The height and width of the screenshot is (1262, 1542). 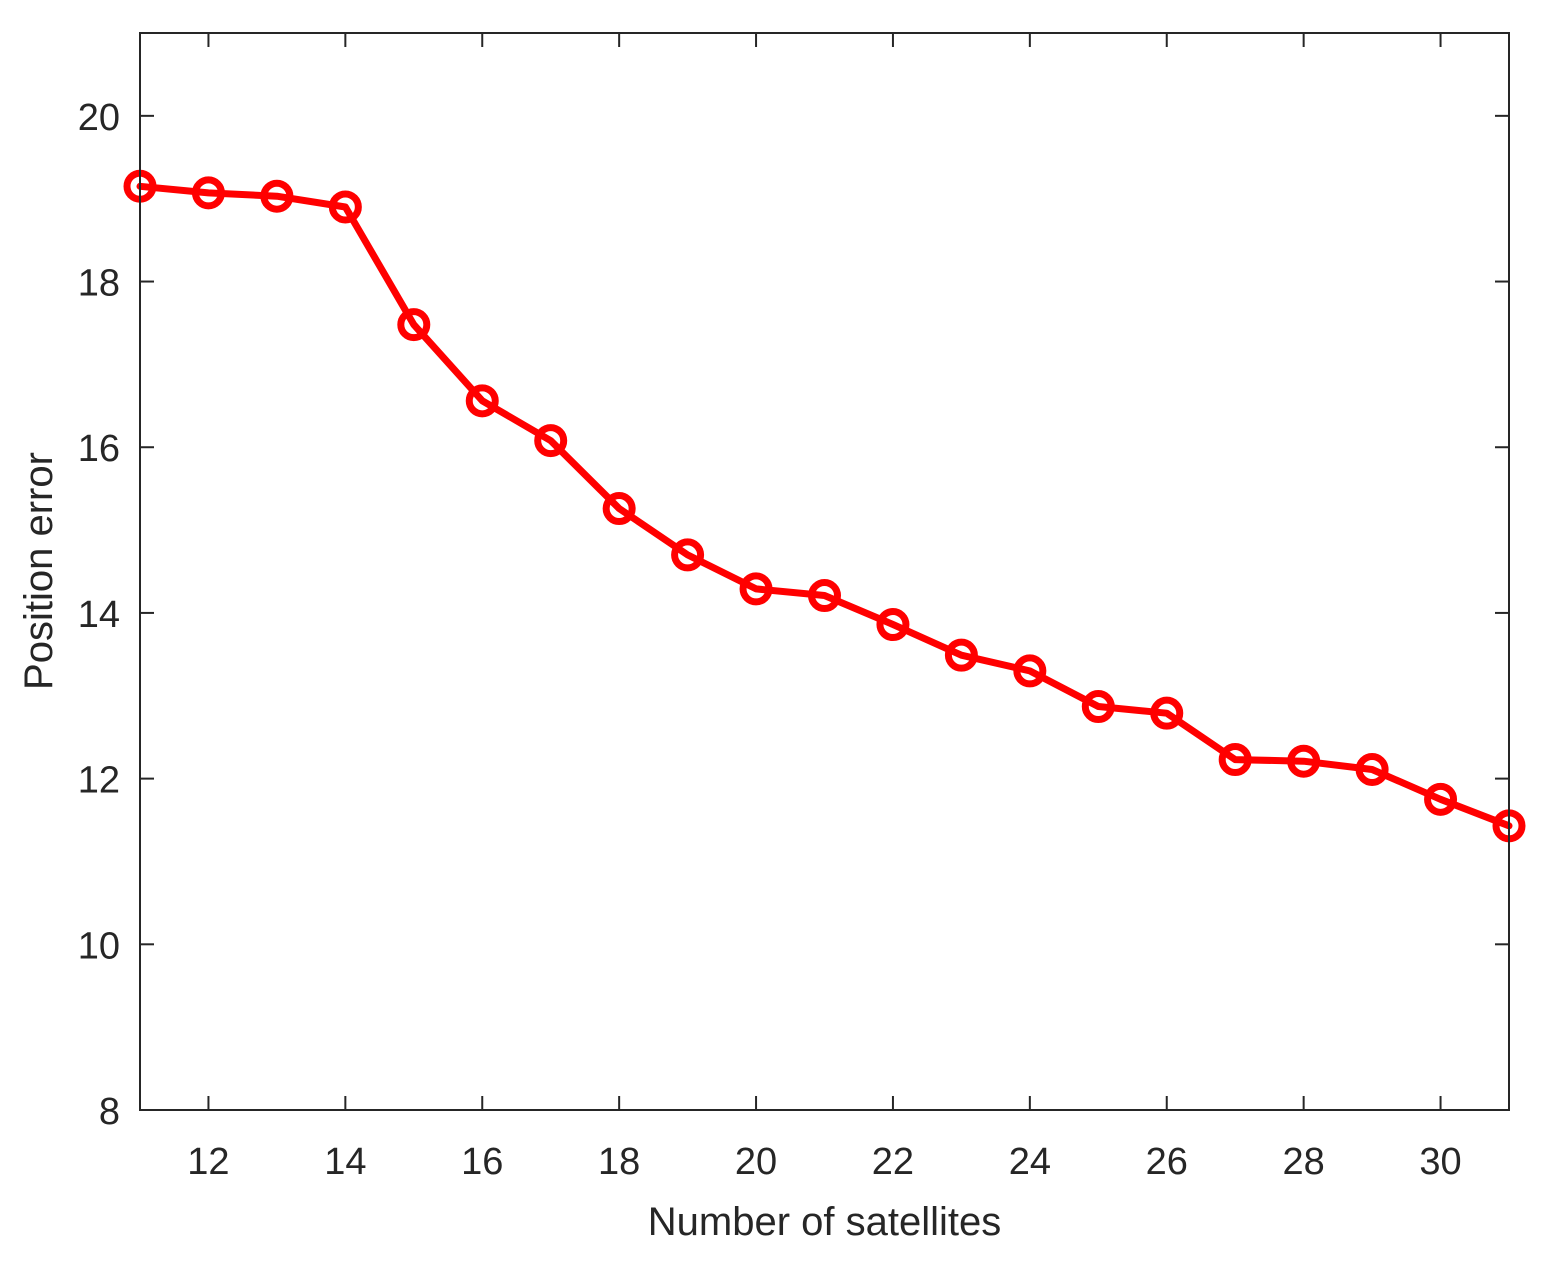 I want to click on y-tick-label: 8, so click(x=109, y=1112).